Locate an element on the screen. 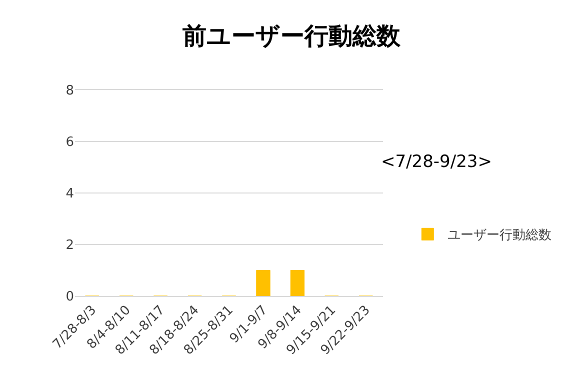  y-tick-label: 2 is located at coordinates (70, 246).